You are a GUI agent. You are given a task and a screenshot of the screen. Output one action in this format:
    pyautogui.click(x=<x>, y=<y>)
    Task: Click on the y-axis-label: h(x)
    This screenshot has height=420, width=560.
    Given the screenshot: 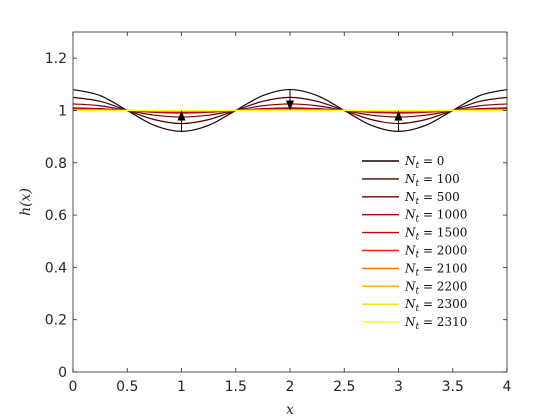 What is the action you would take?
    pyautogui.click(x=26, y=202)
    